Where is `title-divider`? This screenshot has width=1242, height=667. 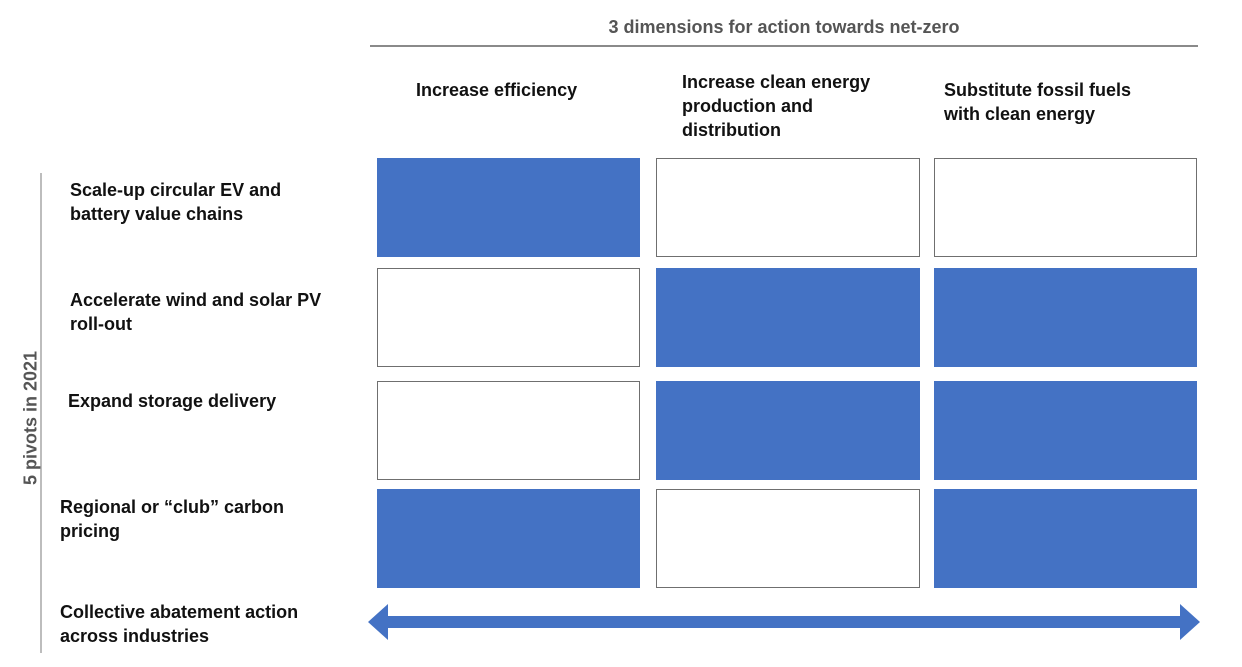
title-divider is located at coordinates (784, 46).